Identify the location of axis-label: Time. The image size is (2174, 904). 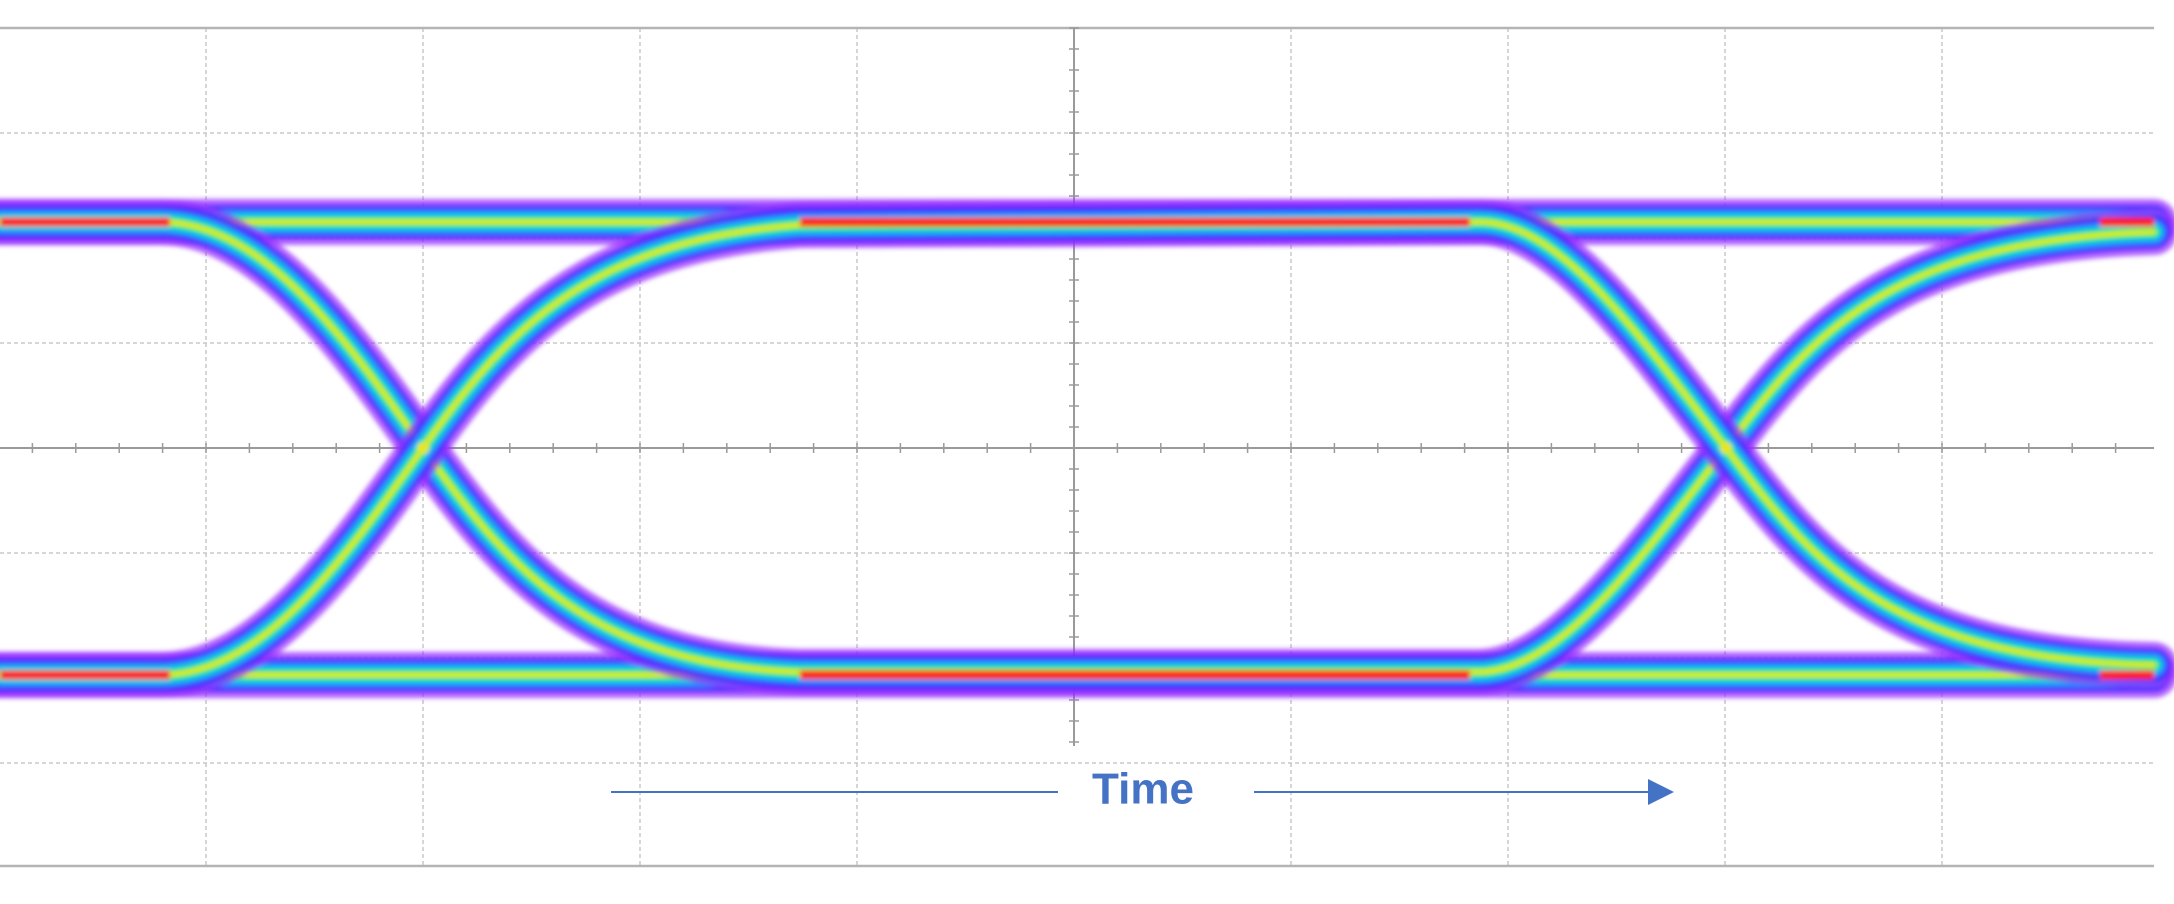
(1143, 789).